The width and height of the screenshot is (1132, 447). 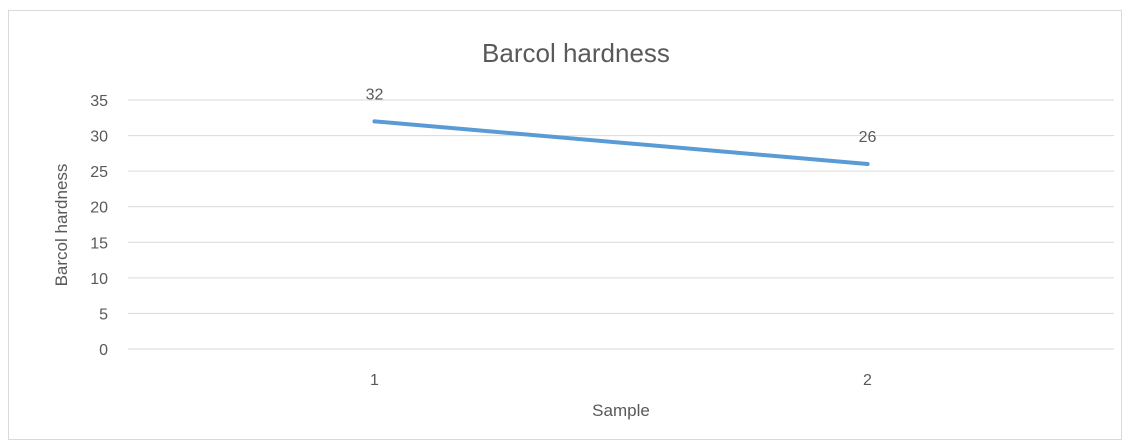 What do you see at coordinates (99, 137) in the screenshot?
I see `y-tick-label: 30` at bounding box center [99, 137].